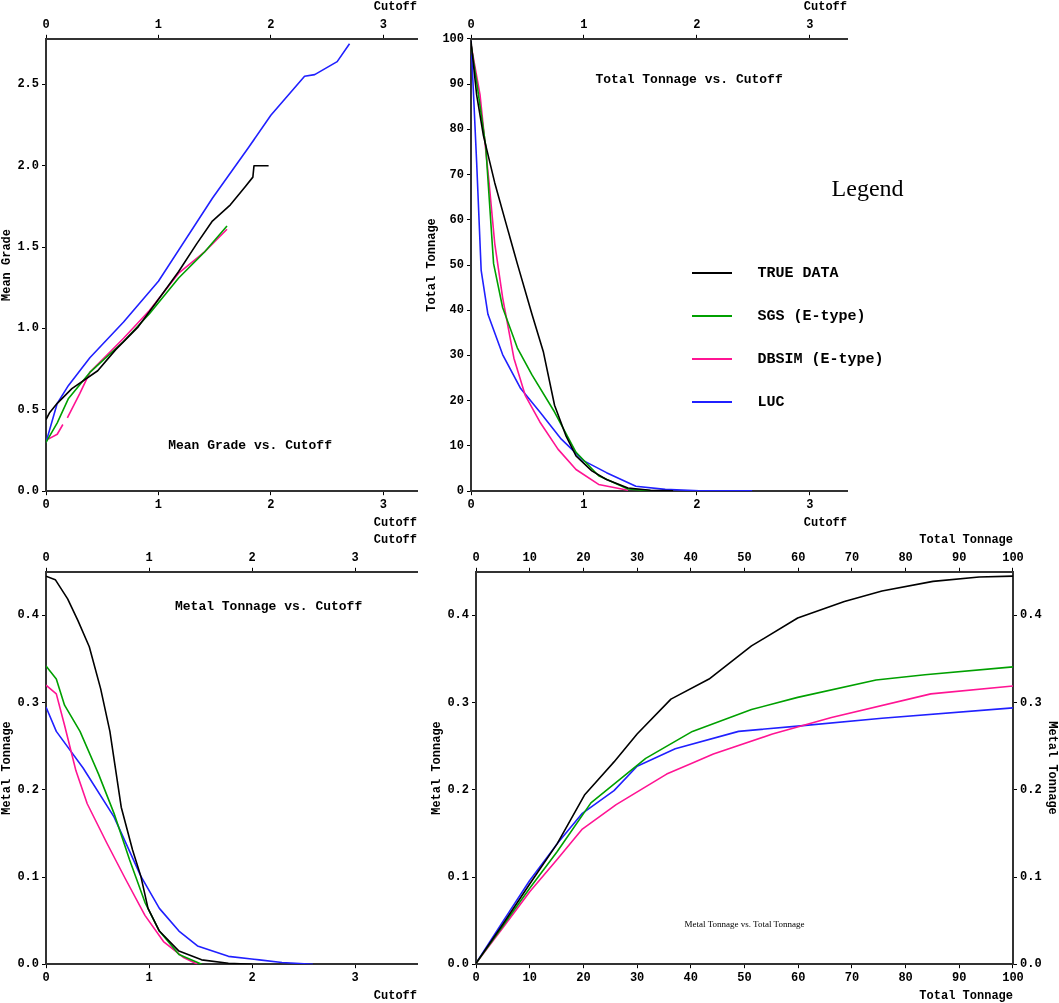 The height and width of the screenshot is (1003, 1059). What do you see at coordinates (1031, 964) in the screenshot?
I see `y2-tick-label: 0.0` at bounding box center [1031, 964].